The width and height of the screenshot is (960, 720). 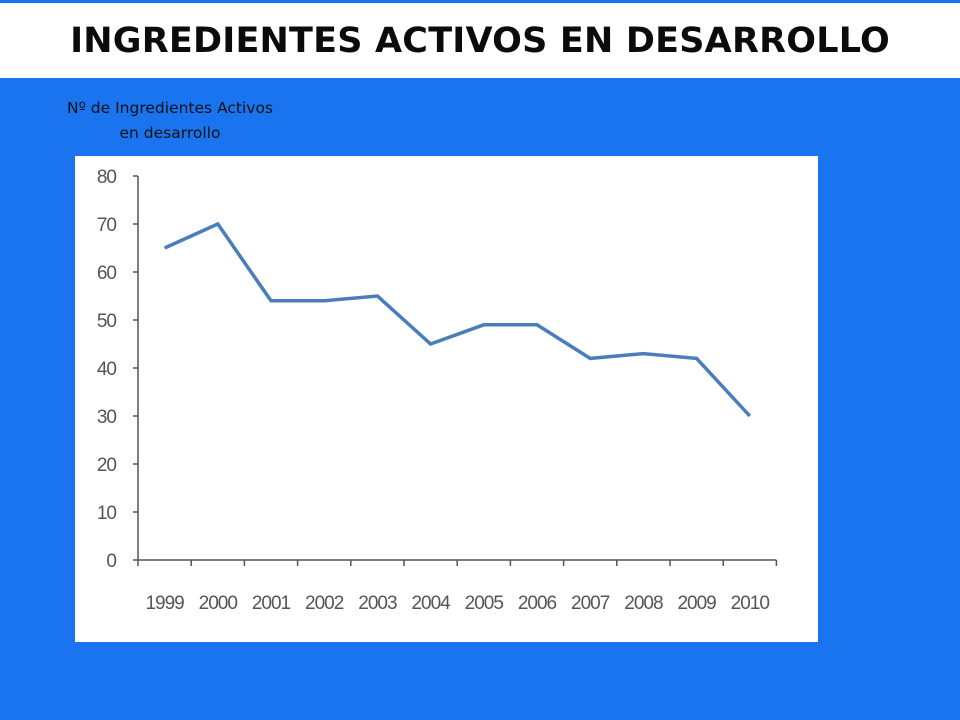 I want to click on page-title: INGREDIENTES ACTIVOS EN DESARROLLO, so click(x=480, y=40).